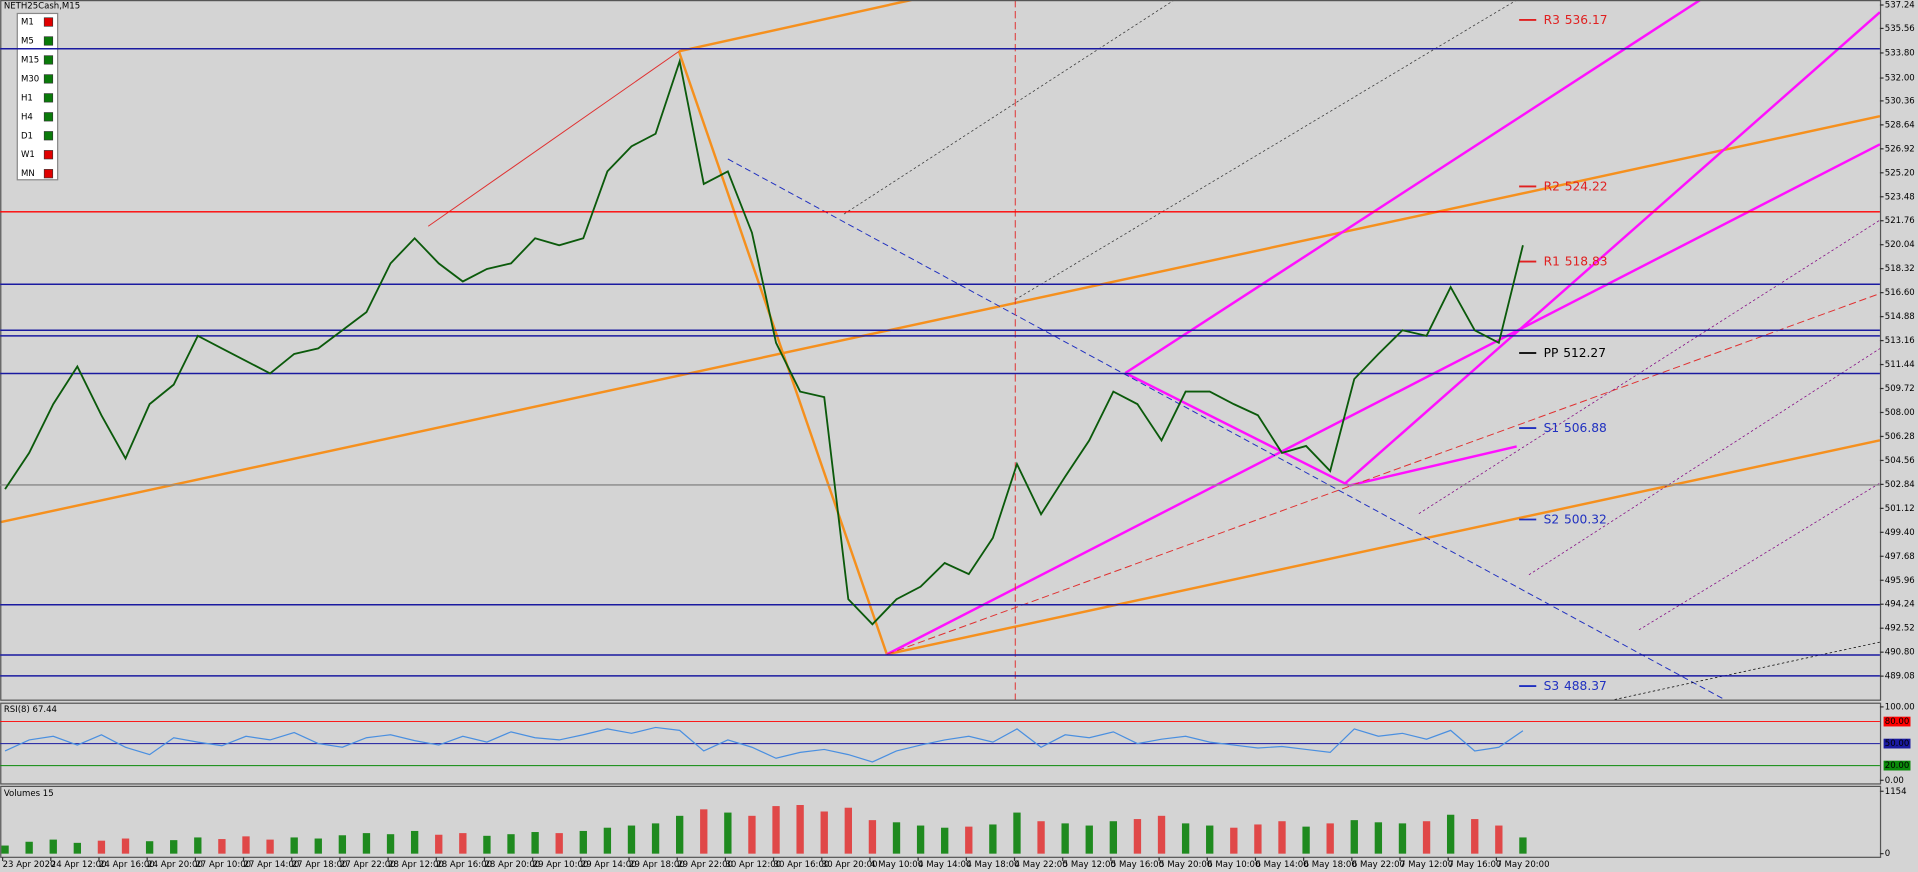 This screenshot has width=1918, height=872. I want to click on x-tick-label: 27 Apr 10:00, so click(223, 865).